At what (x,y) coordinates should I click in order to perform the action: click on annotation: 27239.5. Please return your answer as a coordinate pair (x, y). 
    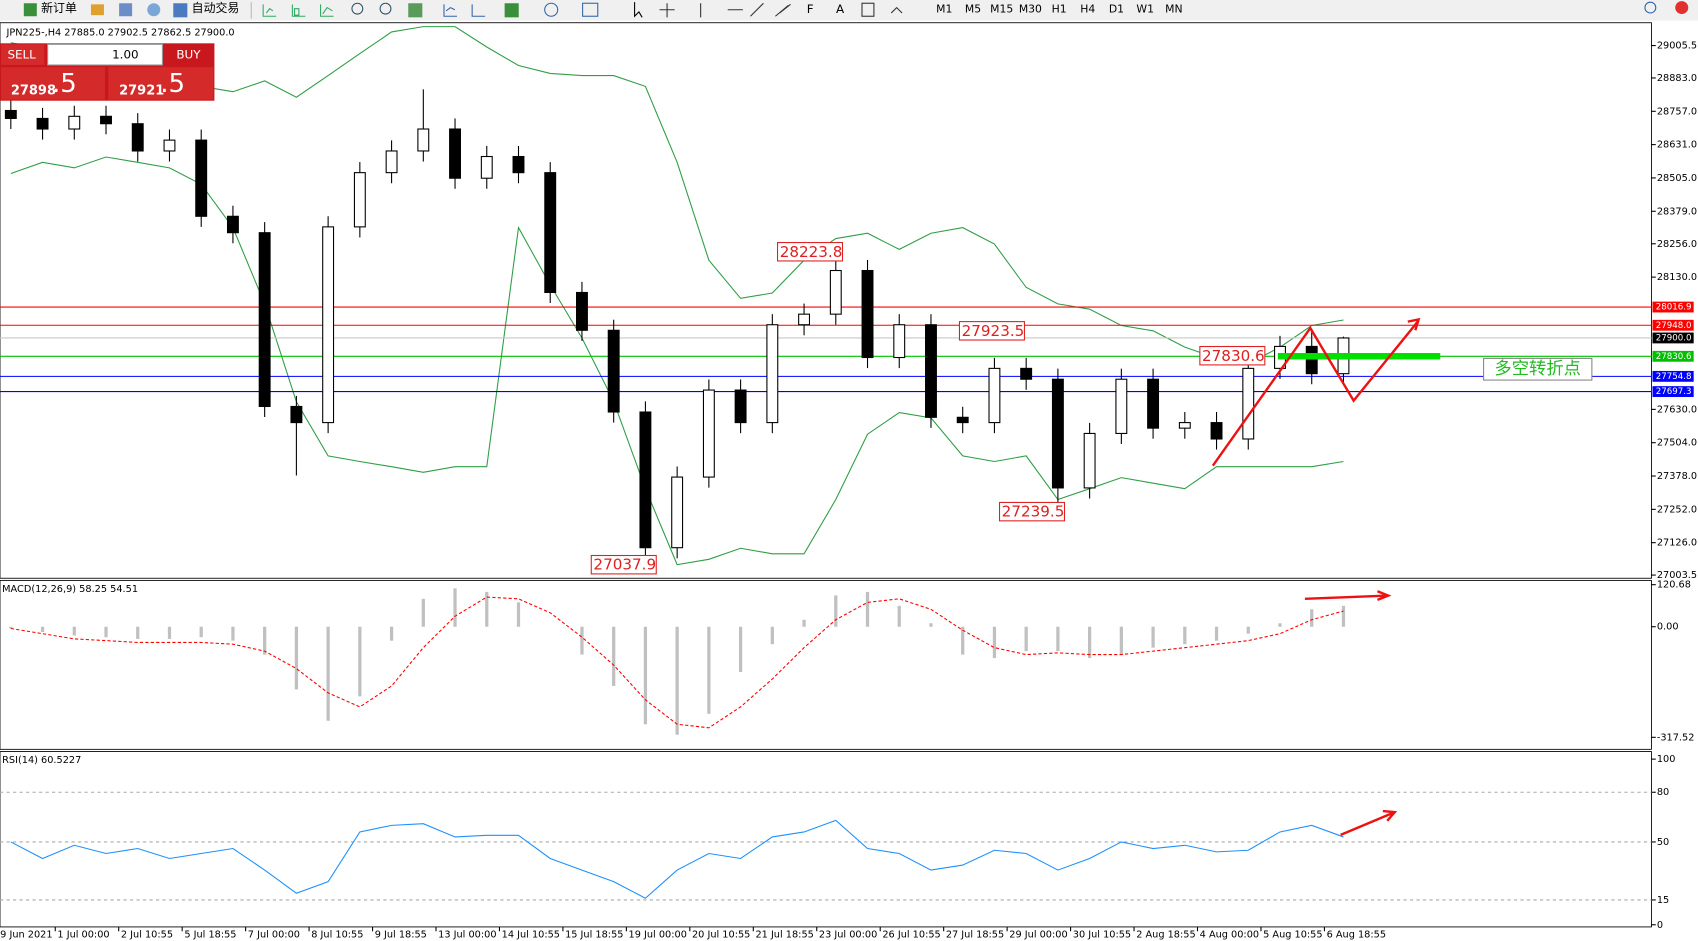
    Looking at the image, I should click on (1033, 512).